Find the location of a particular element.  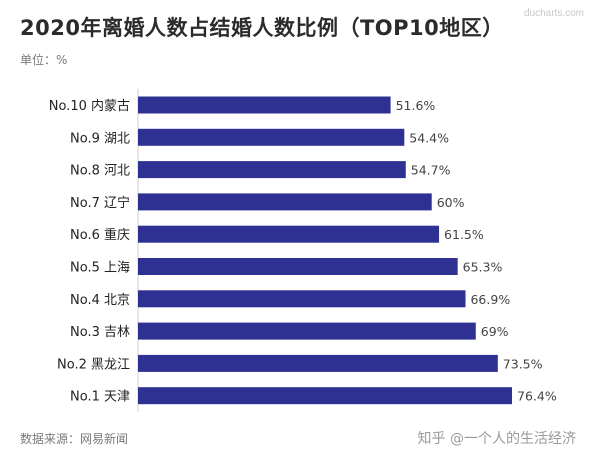

value-label: 66.9% is located at coordinates (490, 299).